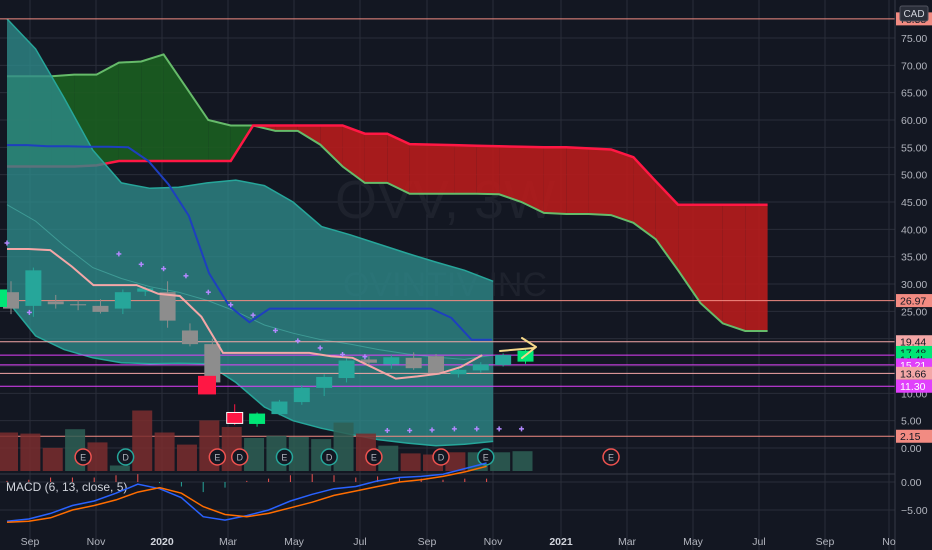 Image resolution: width=932 pixels, height=550 pixels. I want to click on currency-label: CAD, so click(913, 14).